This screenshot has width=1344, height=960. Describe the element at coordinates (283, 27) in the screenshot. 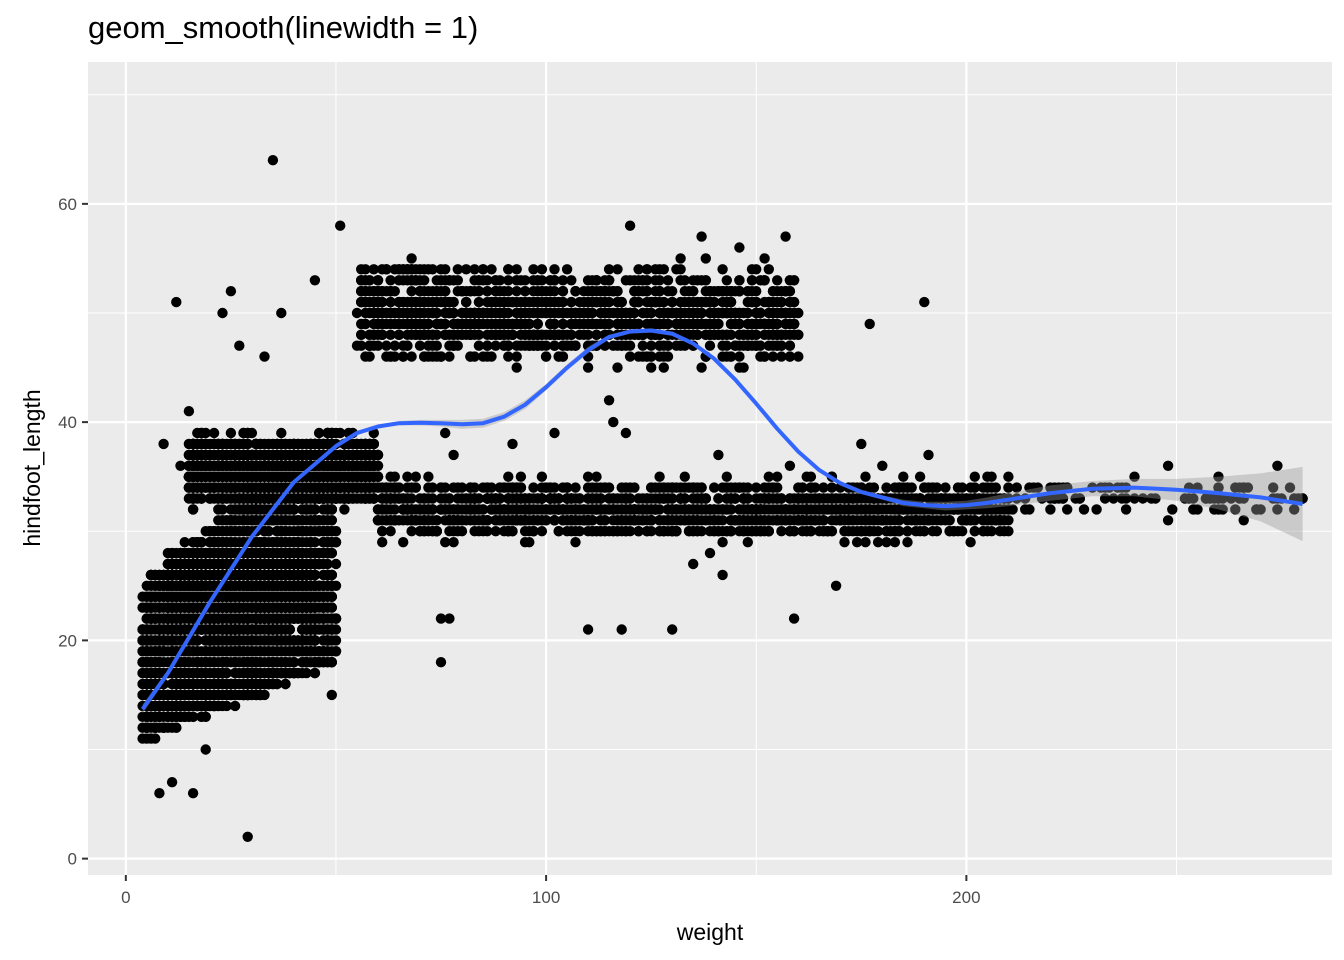

I see `chart-title: geom_smooth(linewidth = 1)` at that location.